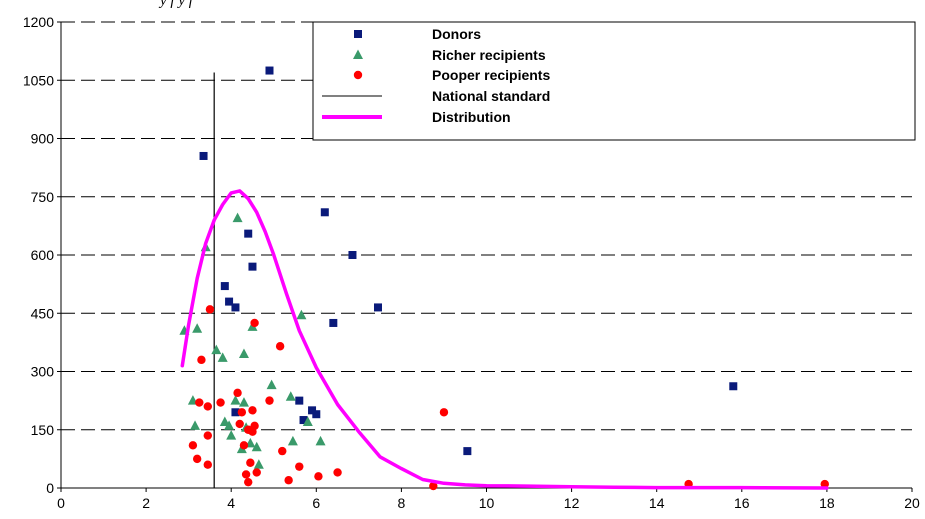 Image resolution: width=925 pixels, height=519 pixels. Describe the element at coordinates (491, 75) in the screenshot. I see `legend-poorer-label: Pooper recipients` at that location.